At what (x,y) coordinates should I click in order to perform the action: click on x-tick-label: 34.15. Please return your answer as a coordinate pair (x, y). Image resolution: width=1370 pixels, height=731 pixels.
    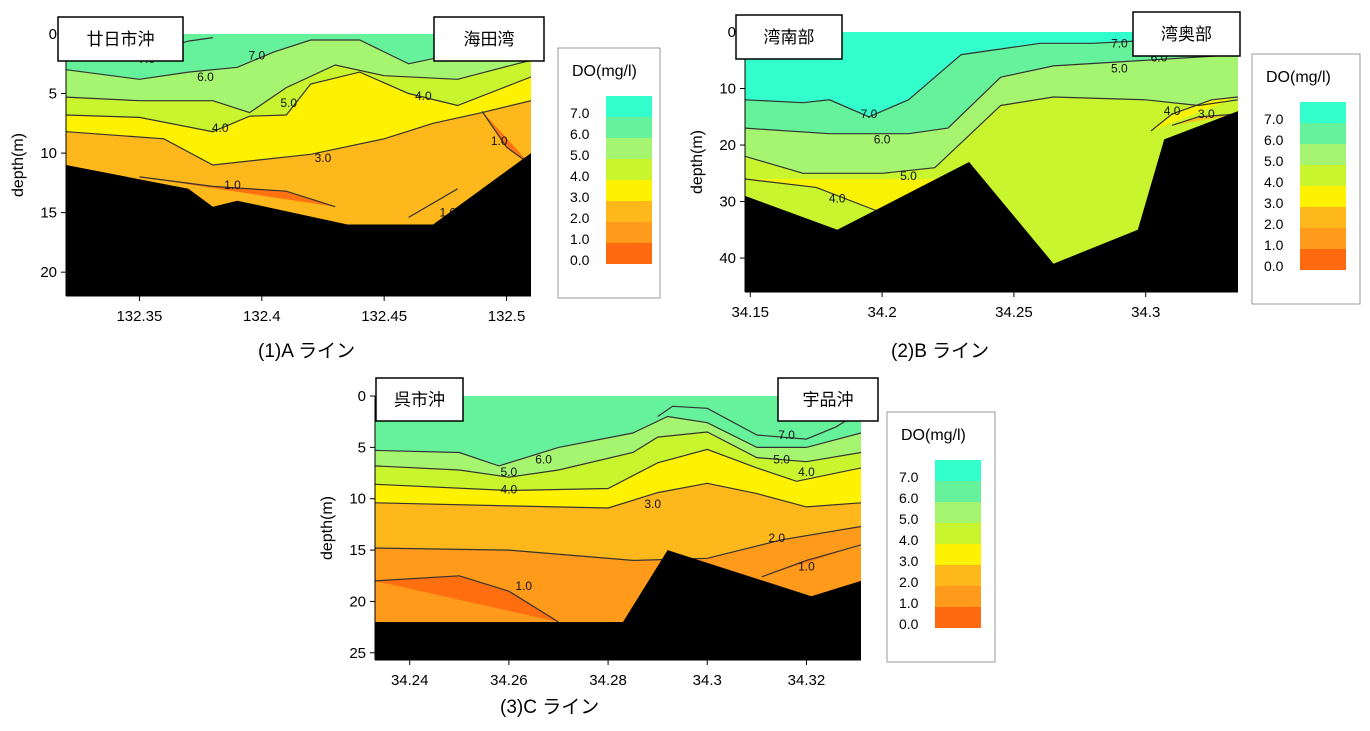
    Looking at the image, I should click on (750, 312).